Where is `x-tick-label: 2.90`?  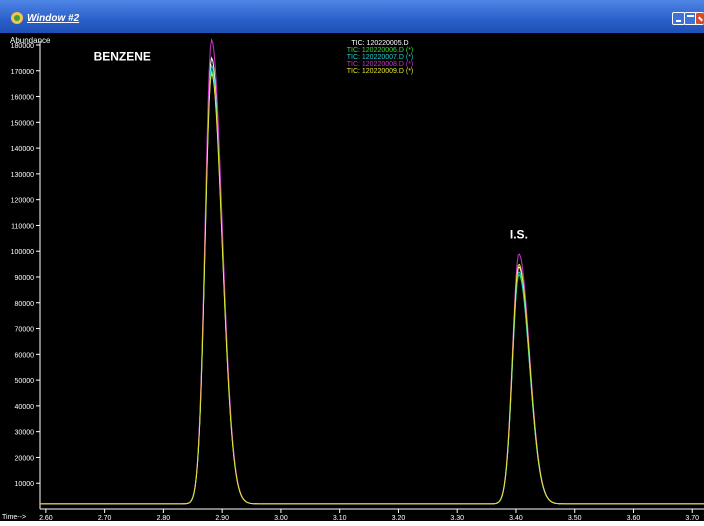
x-tick-label: 2.90 is located at coordinates (222, 518).